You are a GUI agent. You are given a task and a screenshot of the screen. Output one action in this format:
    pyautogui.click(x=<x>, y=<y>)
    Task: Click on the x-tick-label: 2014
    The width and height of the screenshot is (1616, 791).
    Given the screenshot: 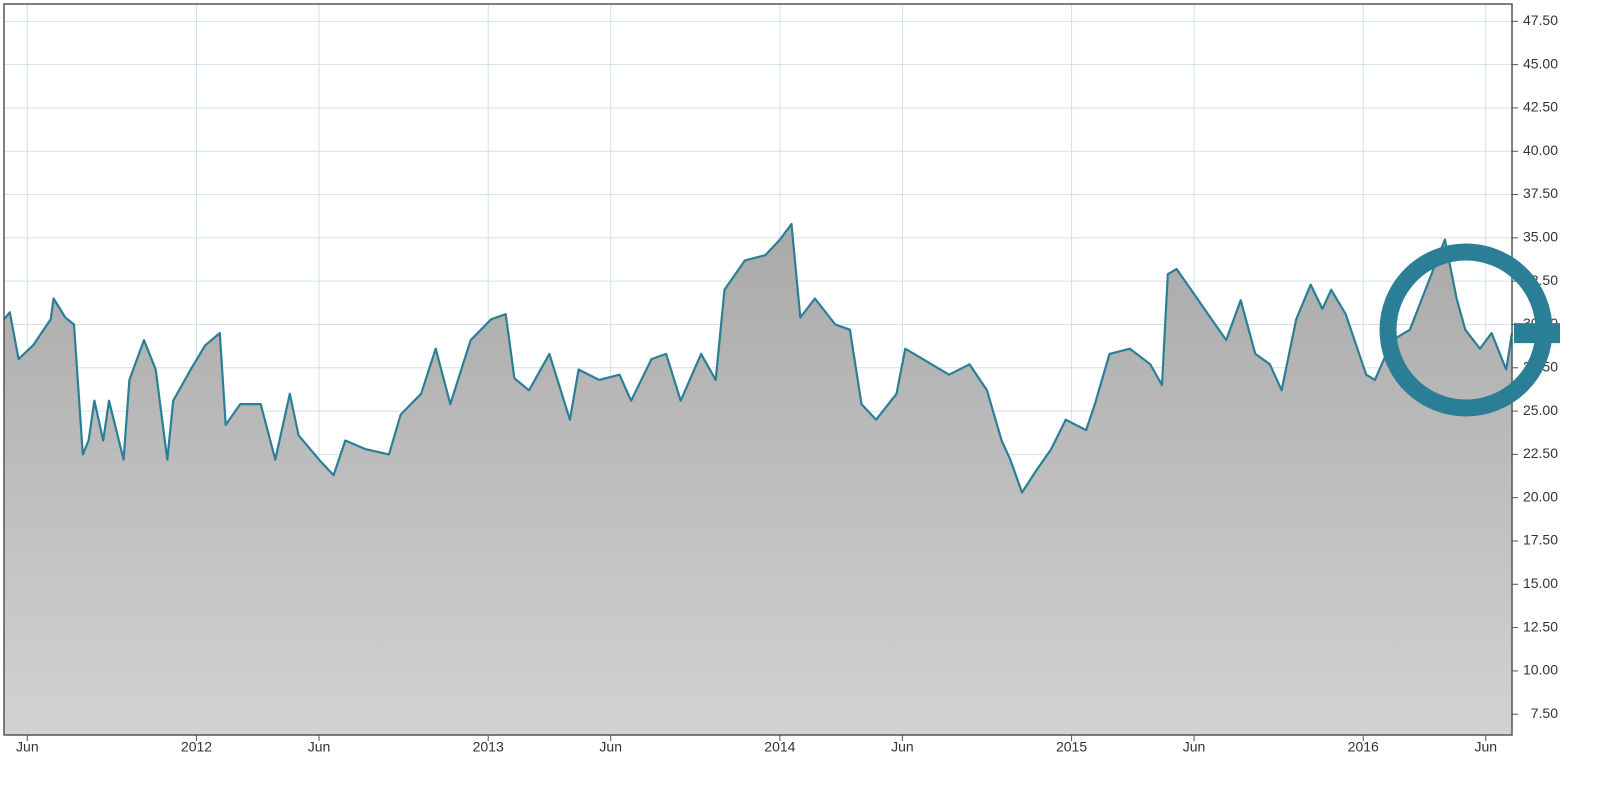 What is the action you would take?
    pyautogui.click(x=779, y=747)
    